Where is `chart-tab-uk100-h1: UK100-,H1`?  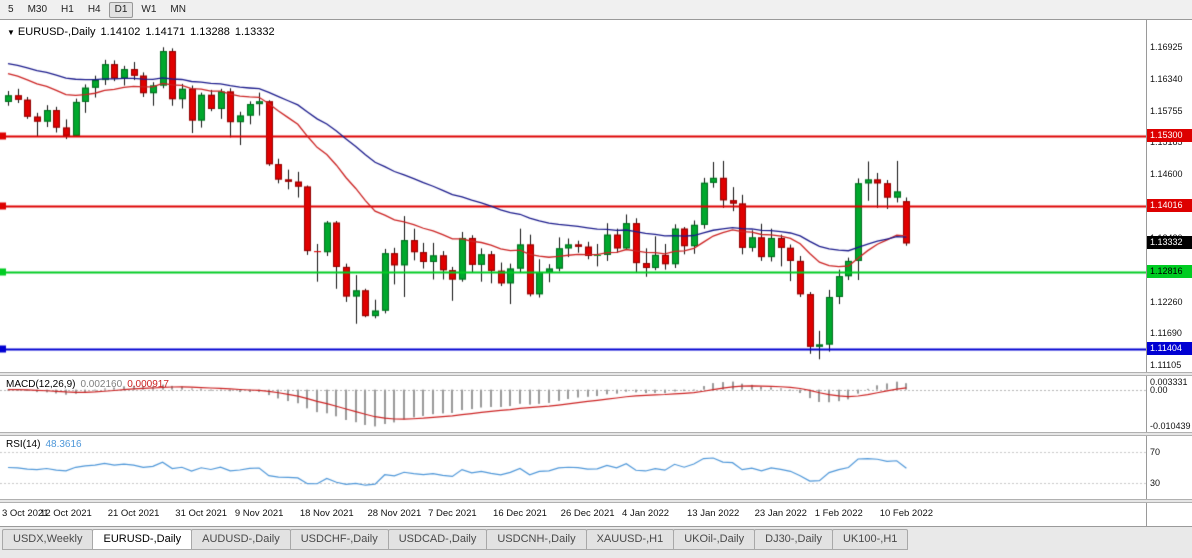
chart-tab-uk100-h1: UK100-,H1 is located at coordinates (870, 539).